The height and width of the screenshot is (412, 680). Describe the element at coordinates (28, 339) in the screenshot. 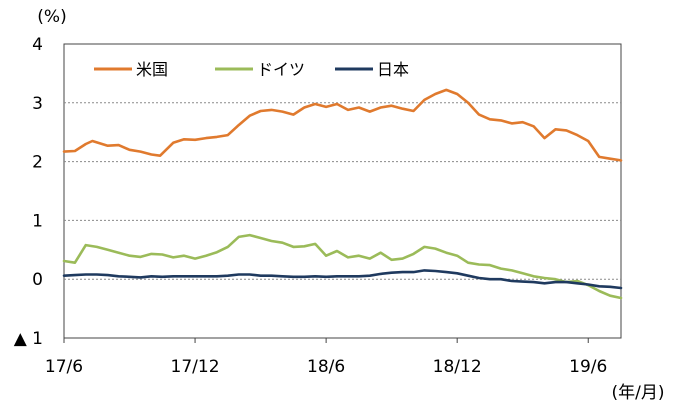

I see `y-tick-label: ▲ 1` at that location.